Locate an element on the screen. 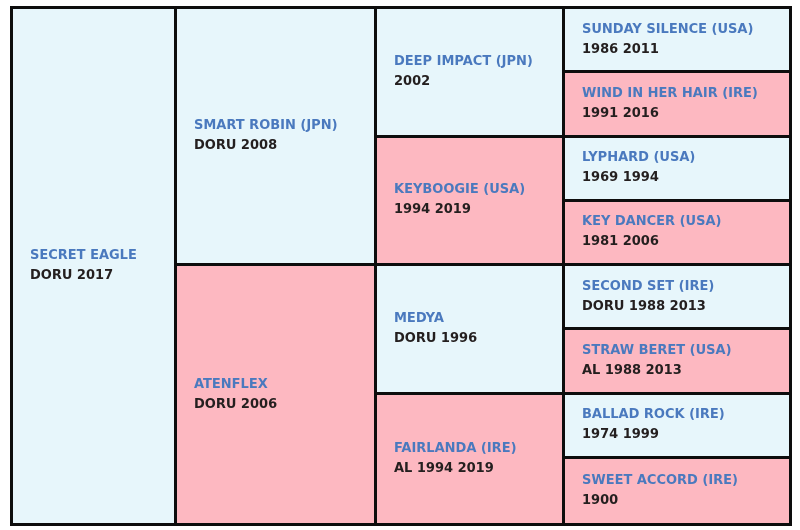  horse-info: 1969 1994 is located at coordinates (620, 178).